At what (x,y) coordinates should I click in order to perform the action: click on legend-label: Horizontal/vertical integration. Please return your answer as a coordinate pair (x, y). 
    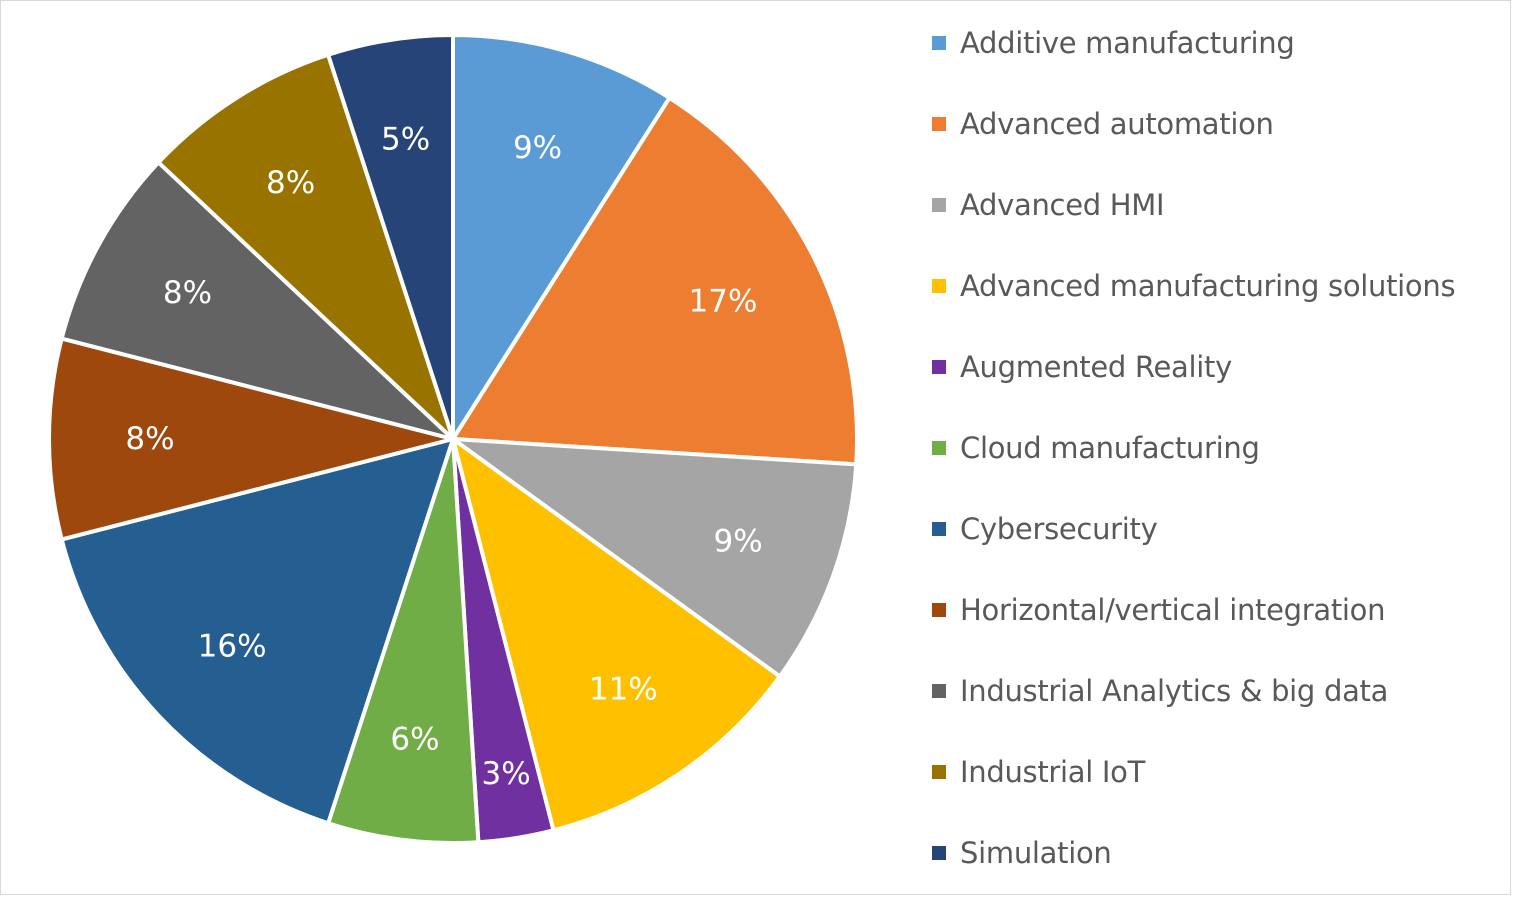
    Looking at the image, I should click on (1173, 610).